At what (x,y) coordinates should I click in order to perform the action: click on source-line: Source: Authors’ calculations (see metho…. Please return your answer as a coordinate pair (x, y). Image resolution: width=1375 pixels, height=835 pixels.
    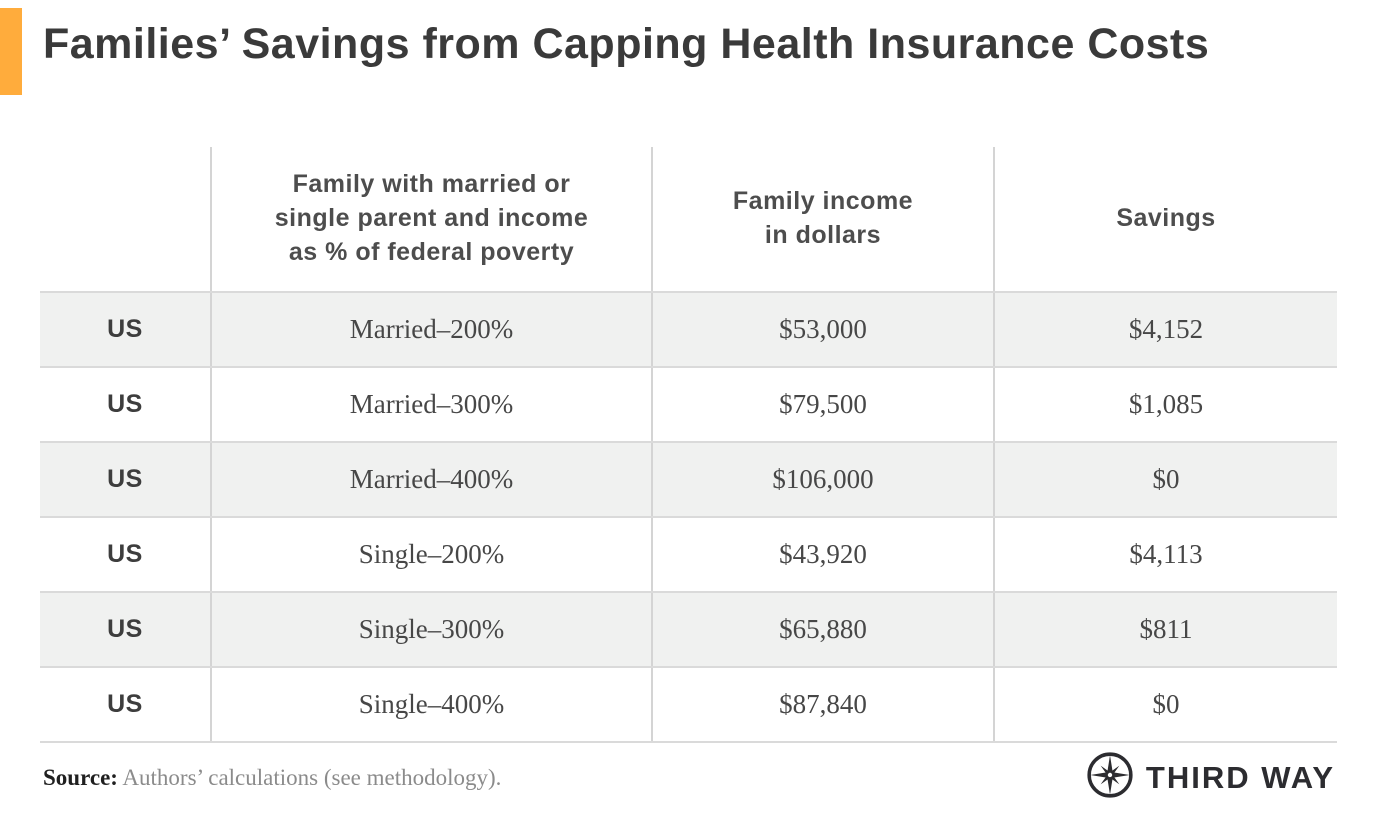
    Looking at the image, I should click on (272, 778).